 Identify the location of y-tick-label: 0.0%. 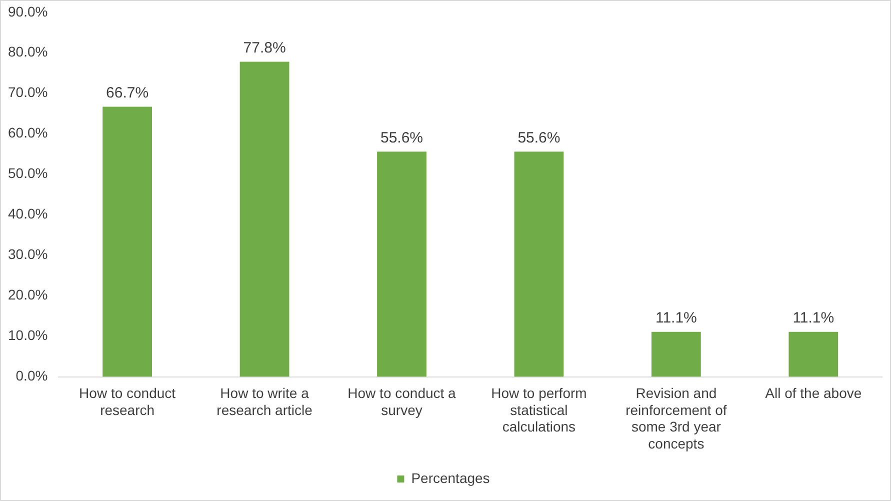
(32, 376).